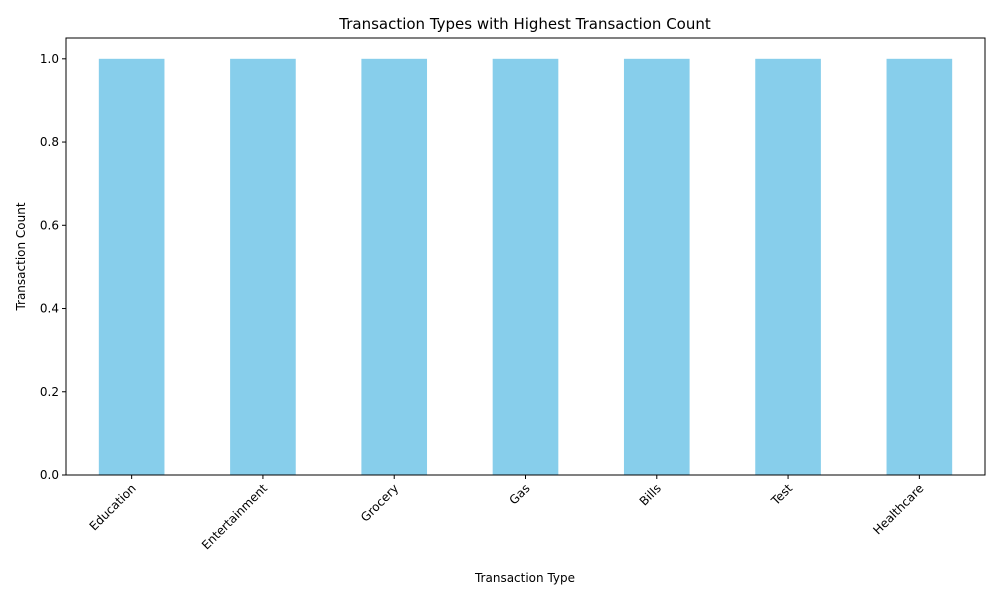  Describe the element at coordinates (49, 392) in the screenshot. I see `y-tick-label: 0.2` at that location.